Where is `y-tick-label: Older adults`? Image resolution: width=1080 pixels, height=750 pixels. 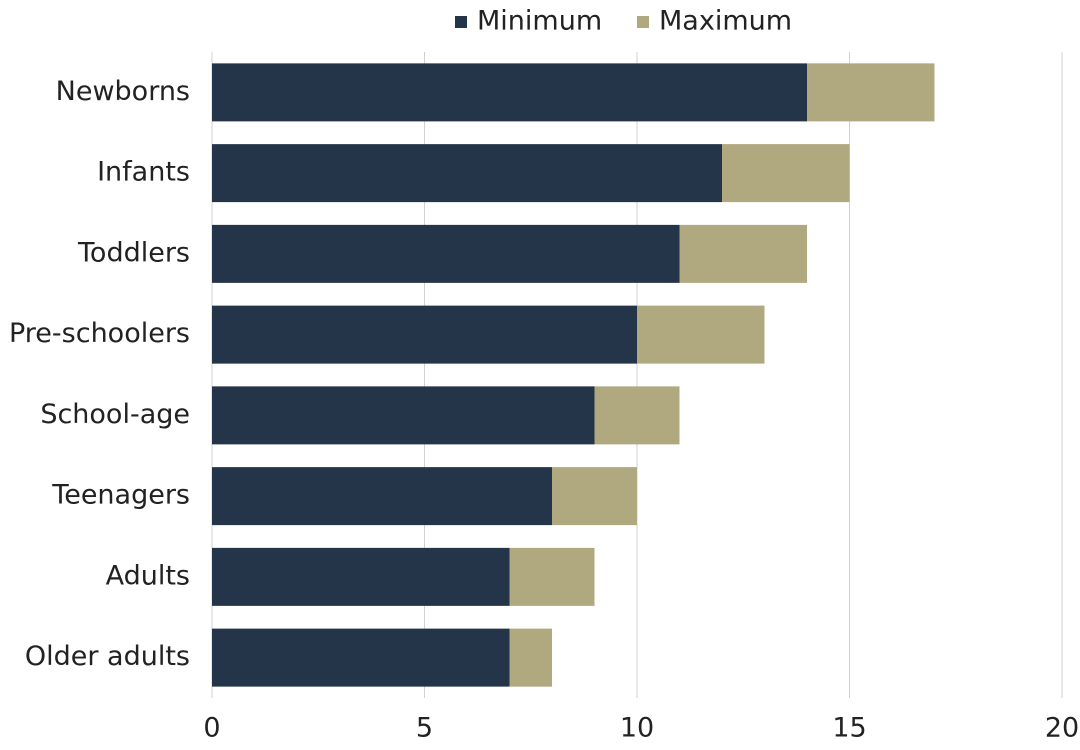 y-tick-label: Older adults is located at coordinates (107, 656).